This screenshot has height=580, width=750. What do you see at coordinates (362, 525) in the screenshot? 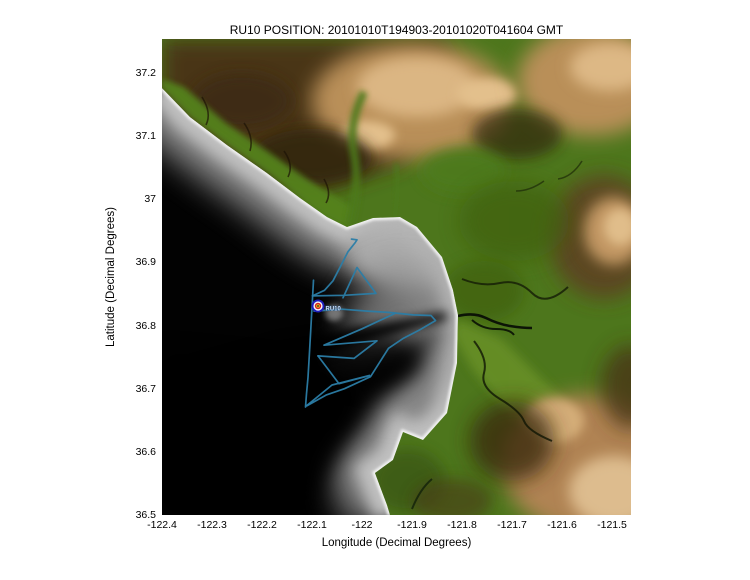
I see `x-tick-label: -122` at bounding box center [362, 525].